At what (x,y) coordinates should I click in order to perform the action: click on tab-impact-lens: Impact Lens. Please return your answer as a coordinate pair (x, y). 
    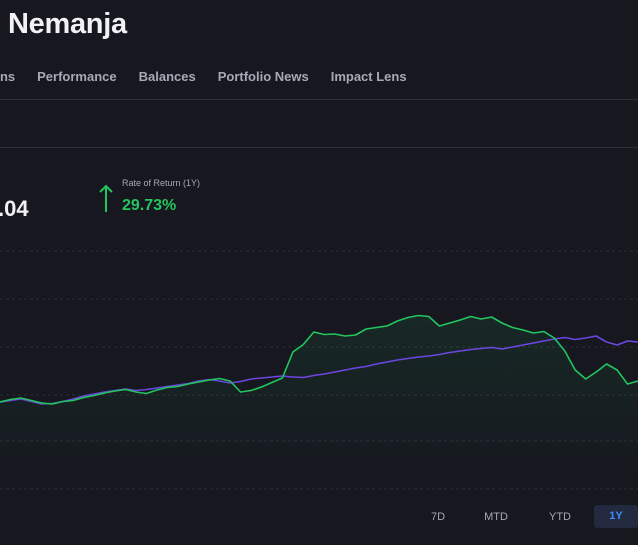
    Looking at the image, I should click on (368, 76).